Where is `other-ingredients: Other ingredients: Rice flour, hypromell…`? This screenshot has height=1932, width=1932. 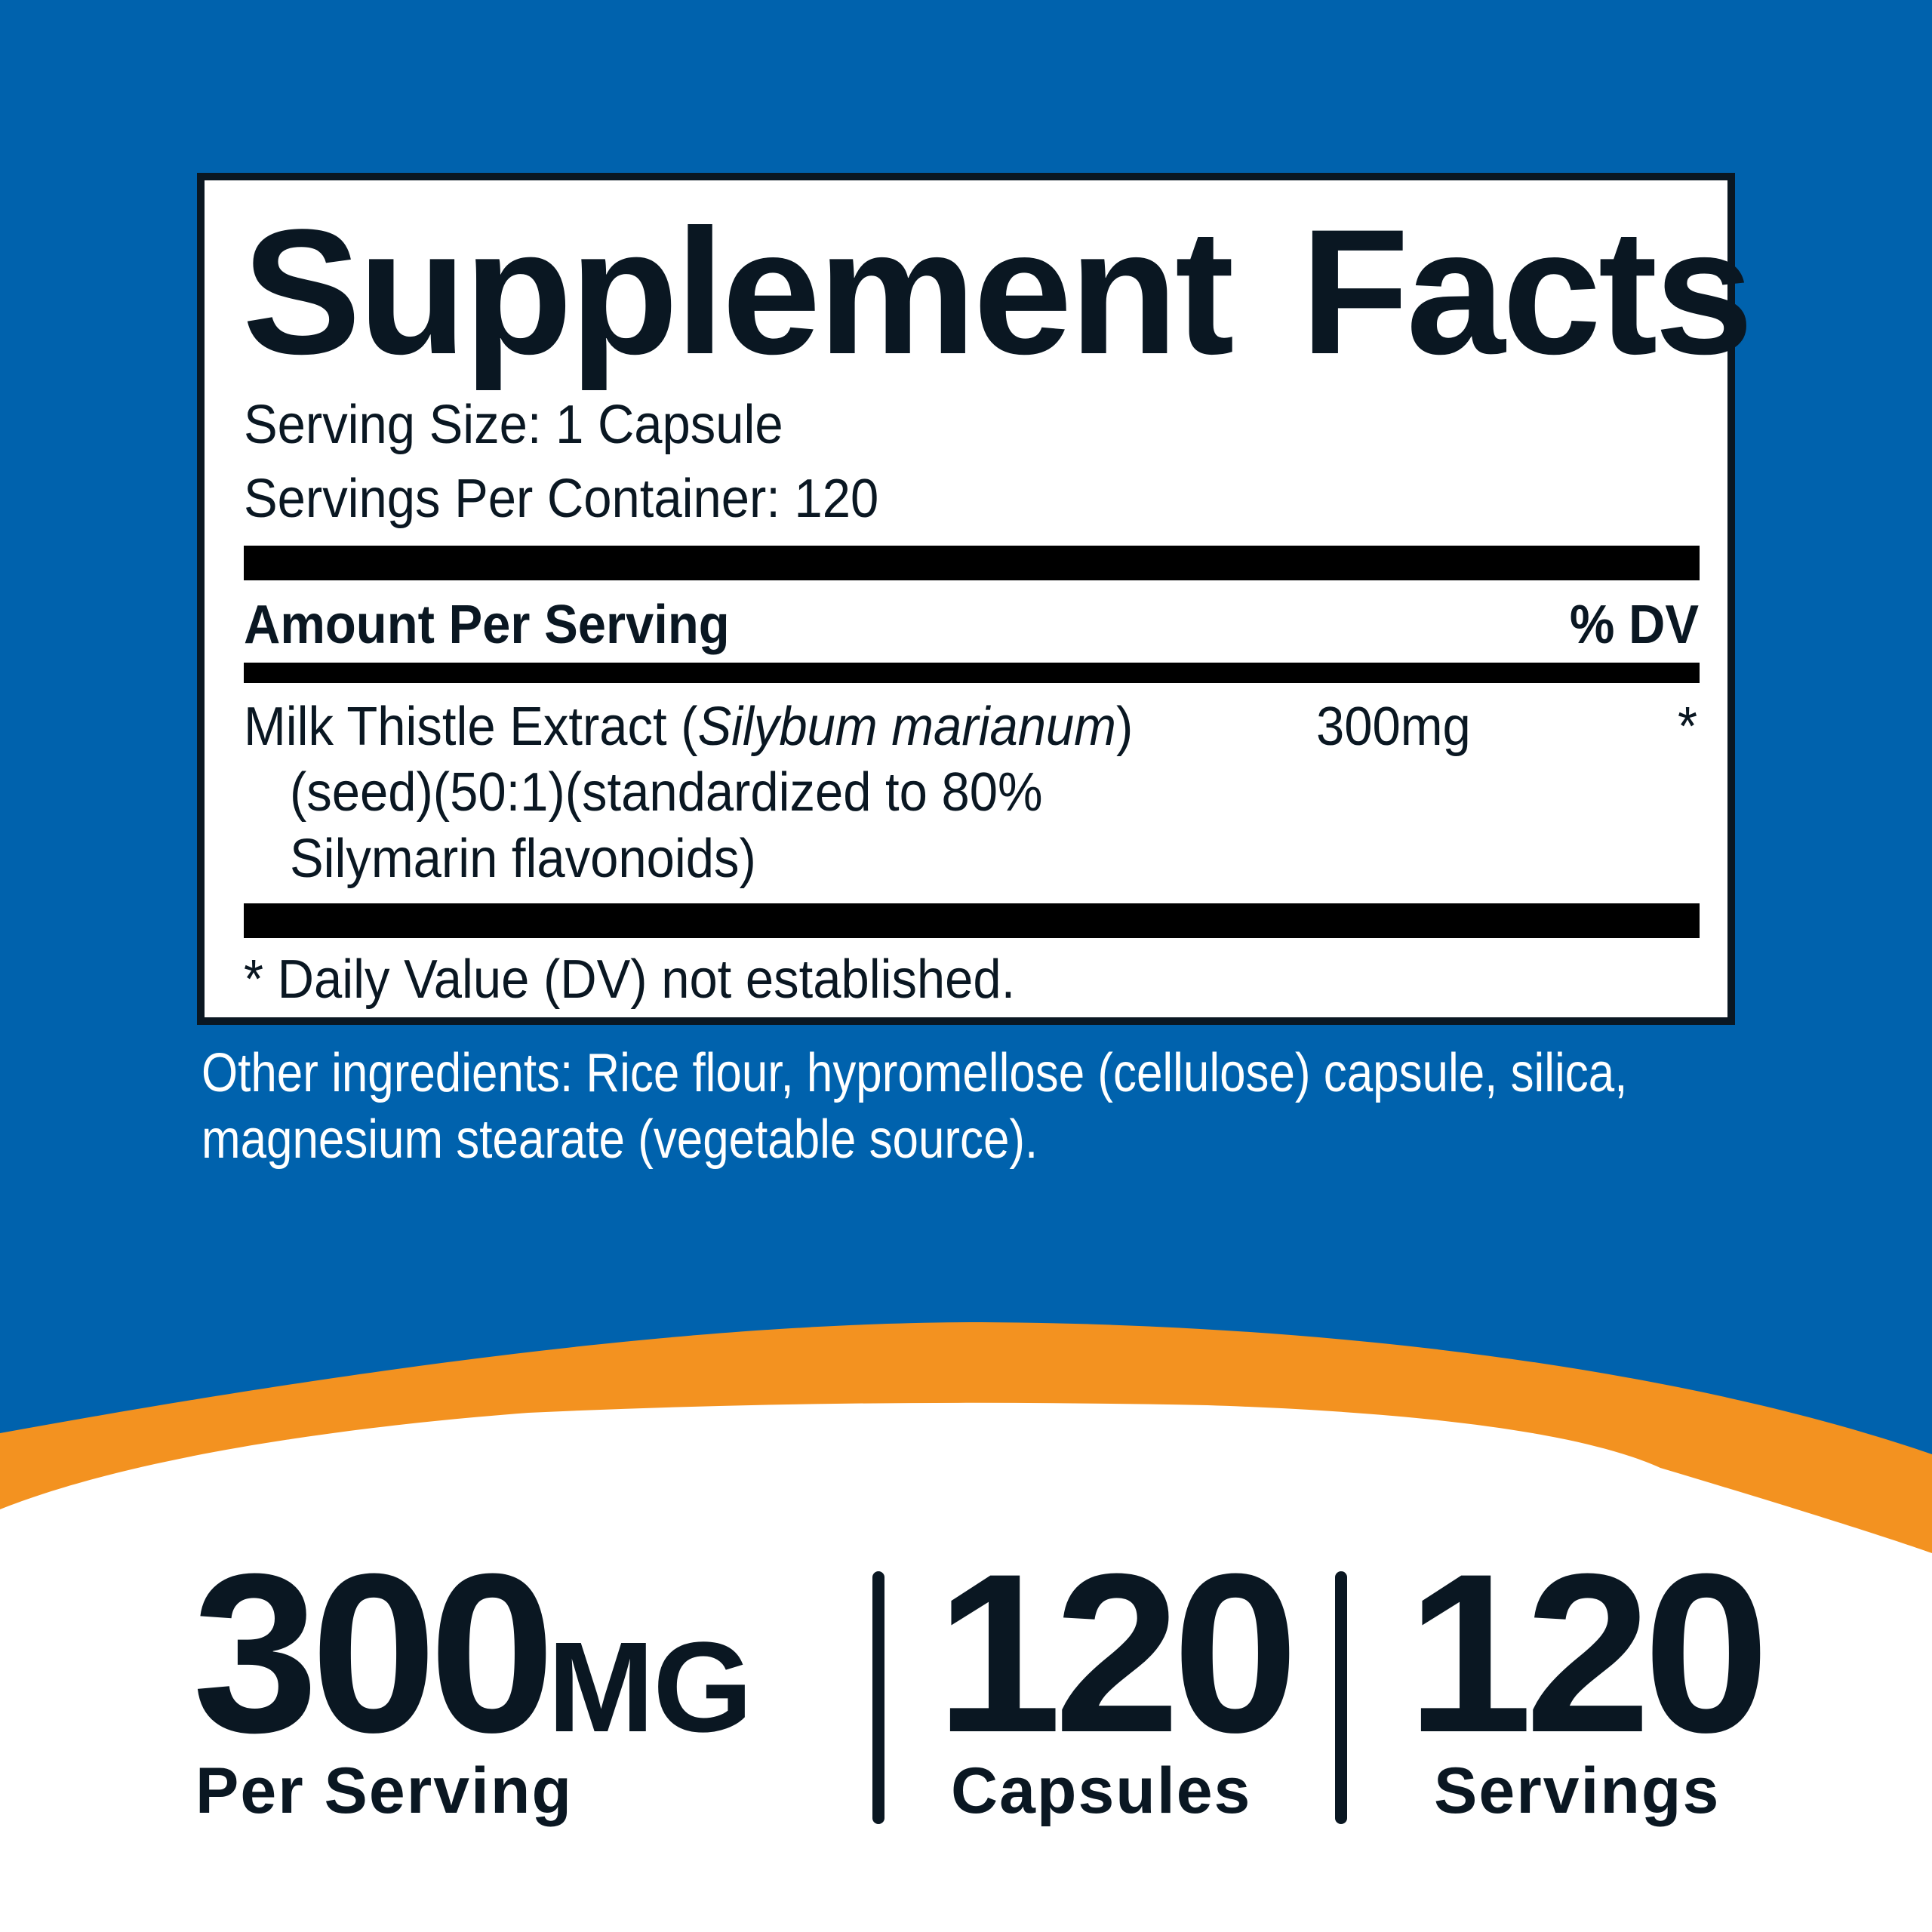
other-ingredients: Other ingredients: Rice flour, hypromell… is located at coordinates (914, 1106).